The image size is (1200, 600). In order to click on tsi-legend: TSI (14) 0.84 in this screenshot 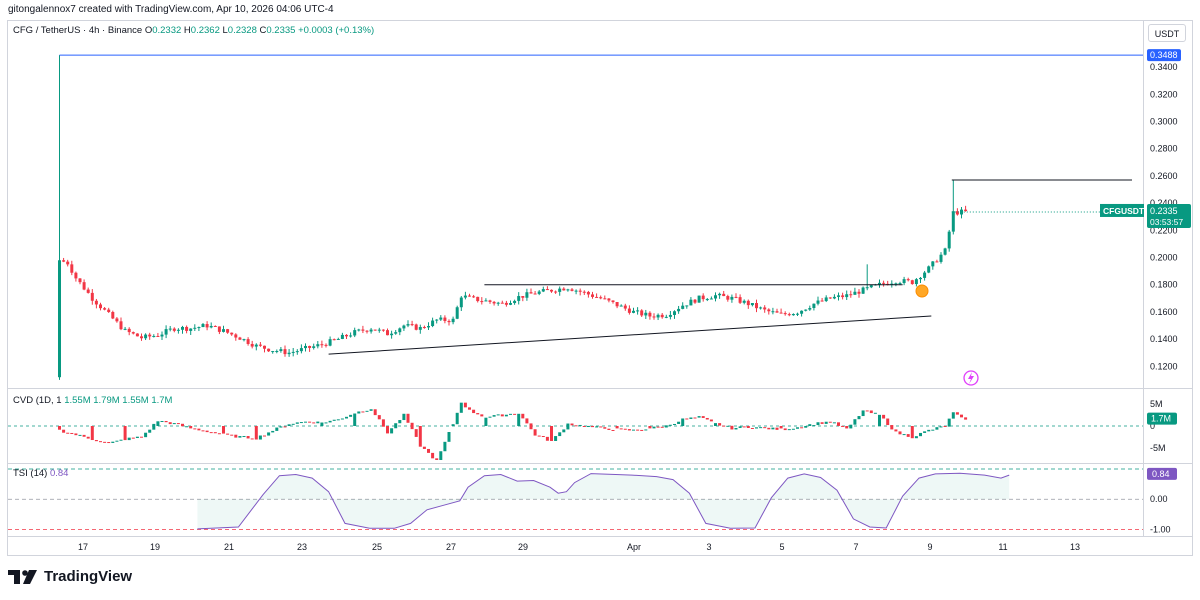, I will do `click(40, 473)`.